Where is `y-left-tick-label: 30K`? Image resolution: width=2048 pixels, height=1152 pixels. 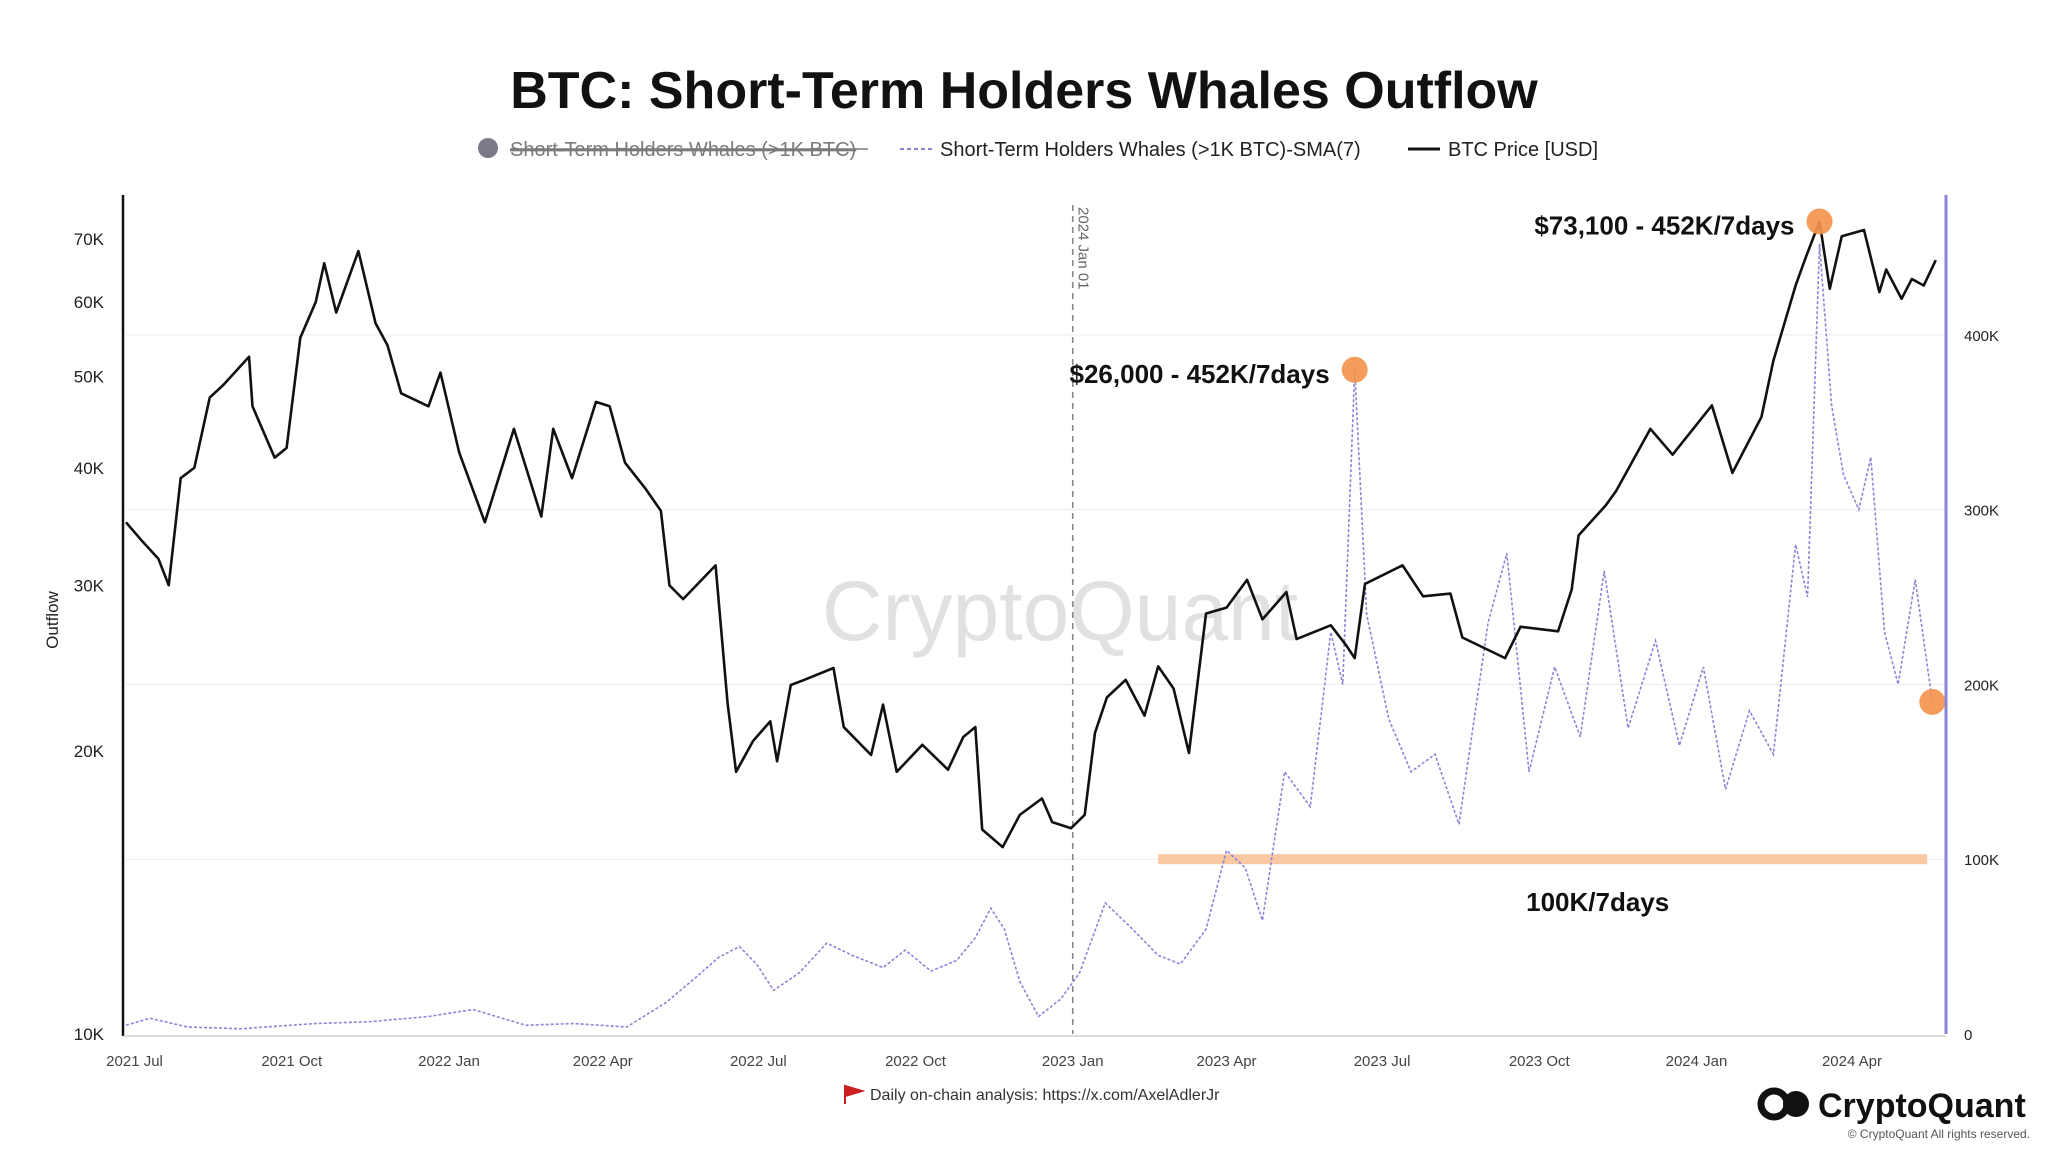
y-left-tick-label: 30K is located at coordinates (89, 585).